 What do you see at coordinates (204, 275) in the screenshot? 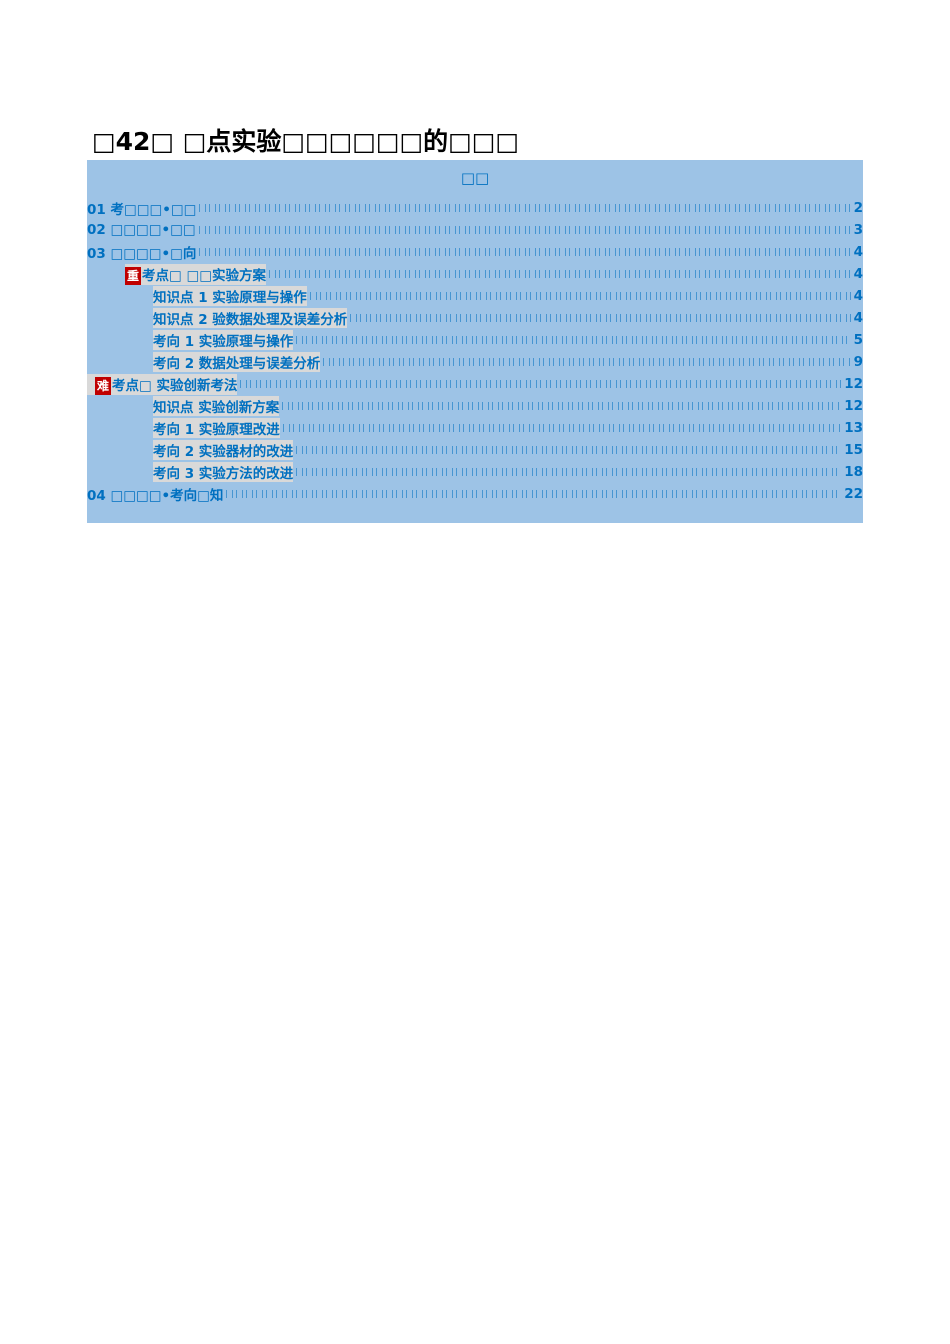
I see `entry-label: 考点□ □□实验方案` at bounding box center [204, 275].